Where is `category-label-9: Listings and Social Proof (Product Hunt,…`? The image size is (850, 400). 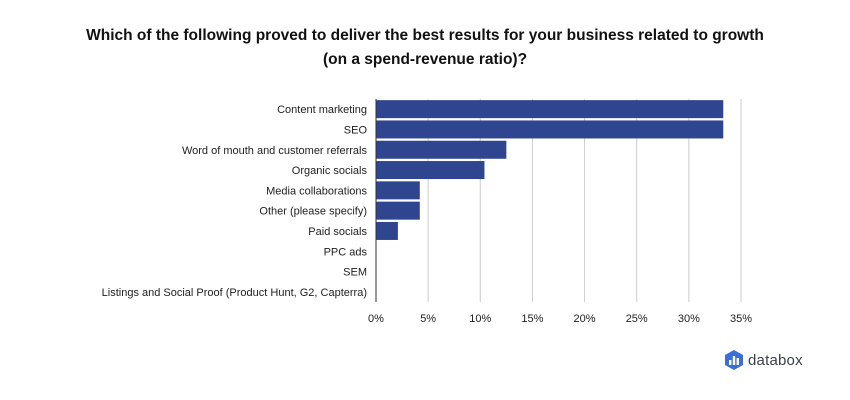
category-label-9: Listings and Social Proof (Product Hunt,… is located at coordinates (234, 293).